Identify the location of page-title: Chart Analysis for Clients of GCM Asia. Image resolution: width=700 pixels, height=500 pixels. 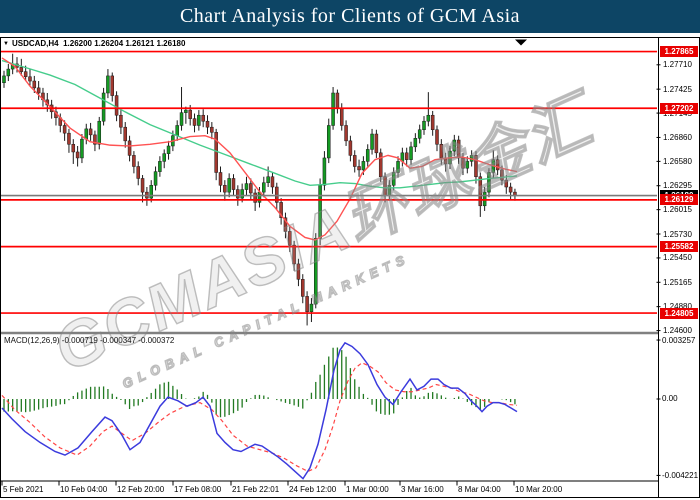
(350, 16).